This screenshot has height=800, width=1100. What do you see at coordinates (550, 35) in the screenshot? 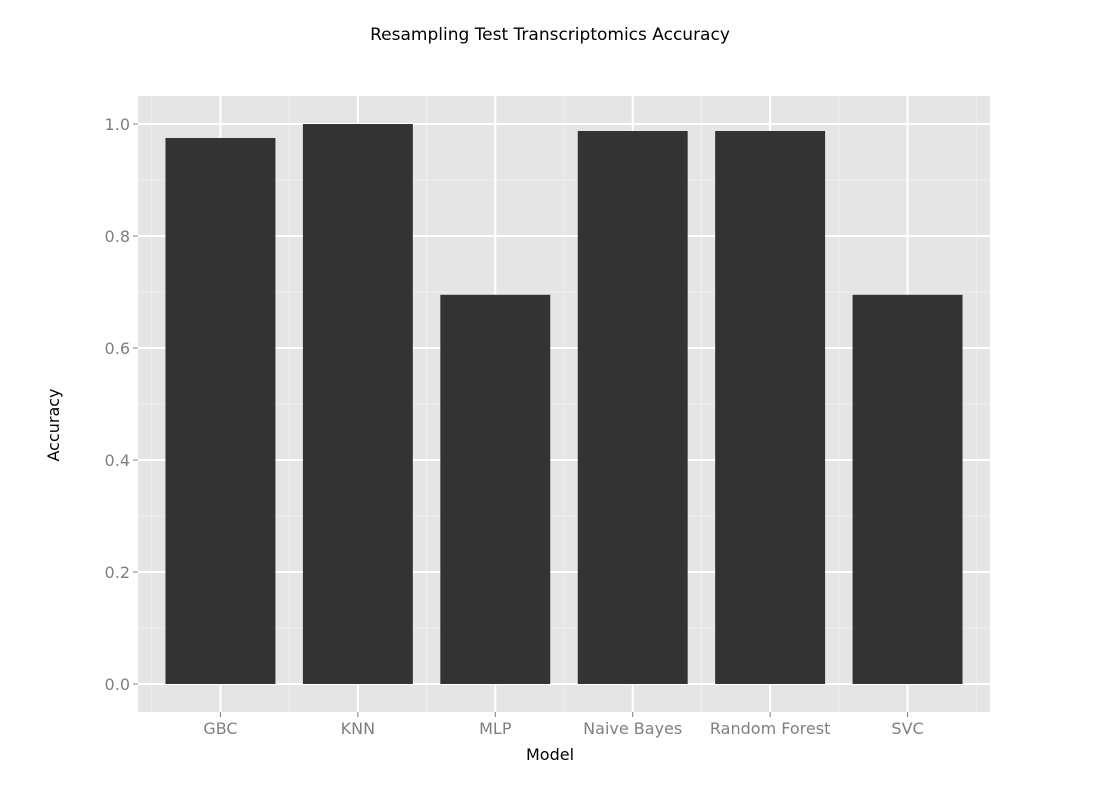
I see `chart-title: Resampling Test Transcriptomics Accuracy` at bounding box center [550, 35].